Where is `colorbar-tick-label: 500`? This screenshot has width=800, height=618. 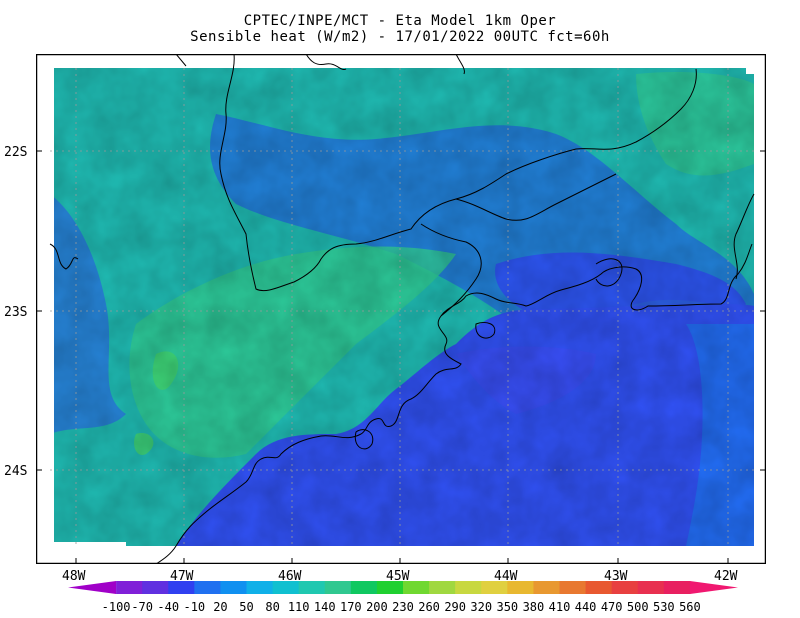 colorbar-tick-label: 500 is located at coordinates (638, 607).